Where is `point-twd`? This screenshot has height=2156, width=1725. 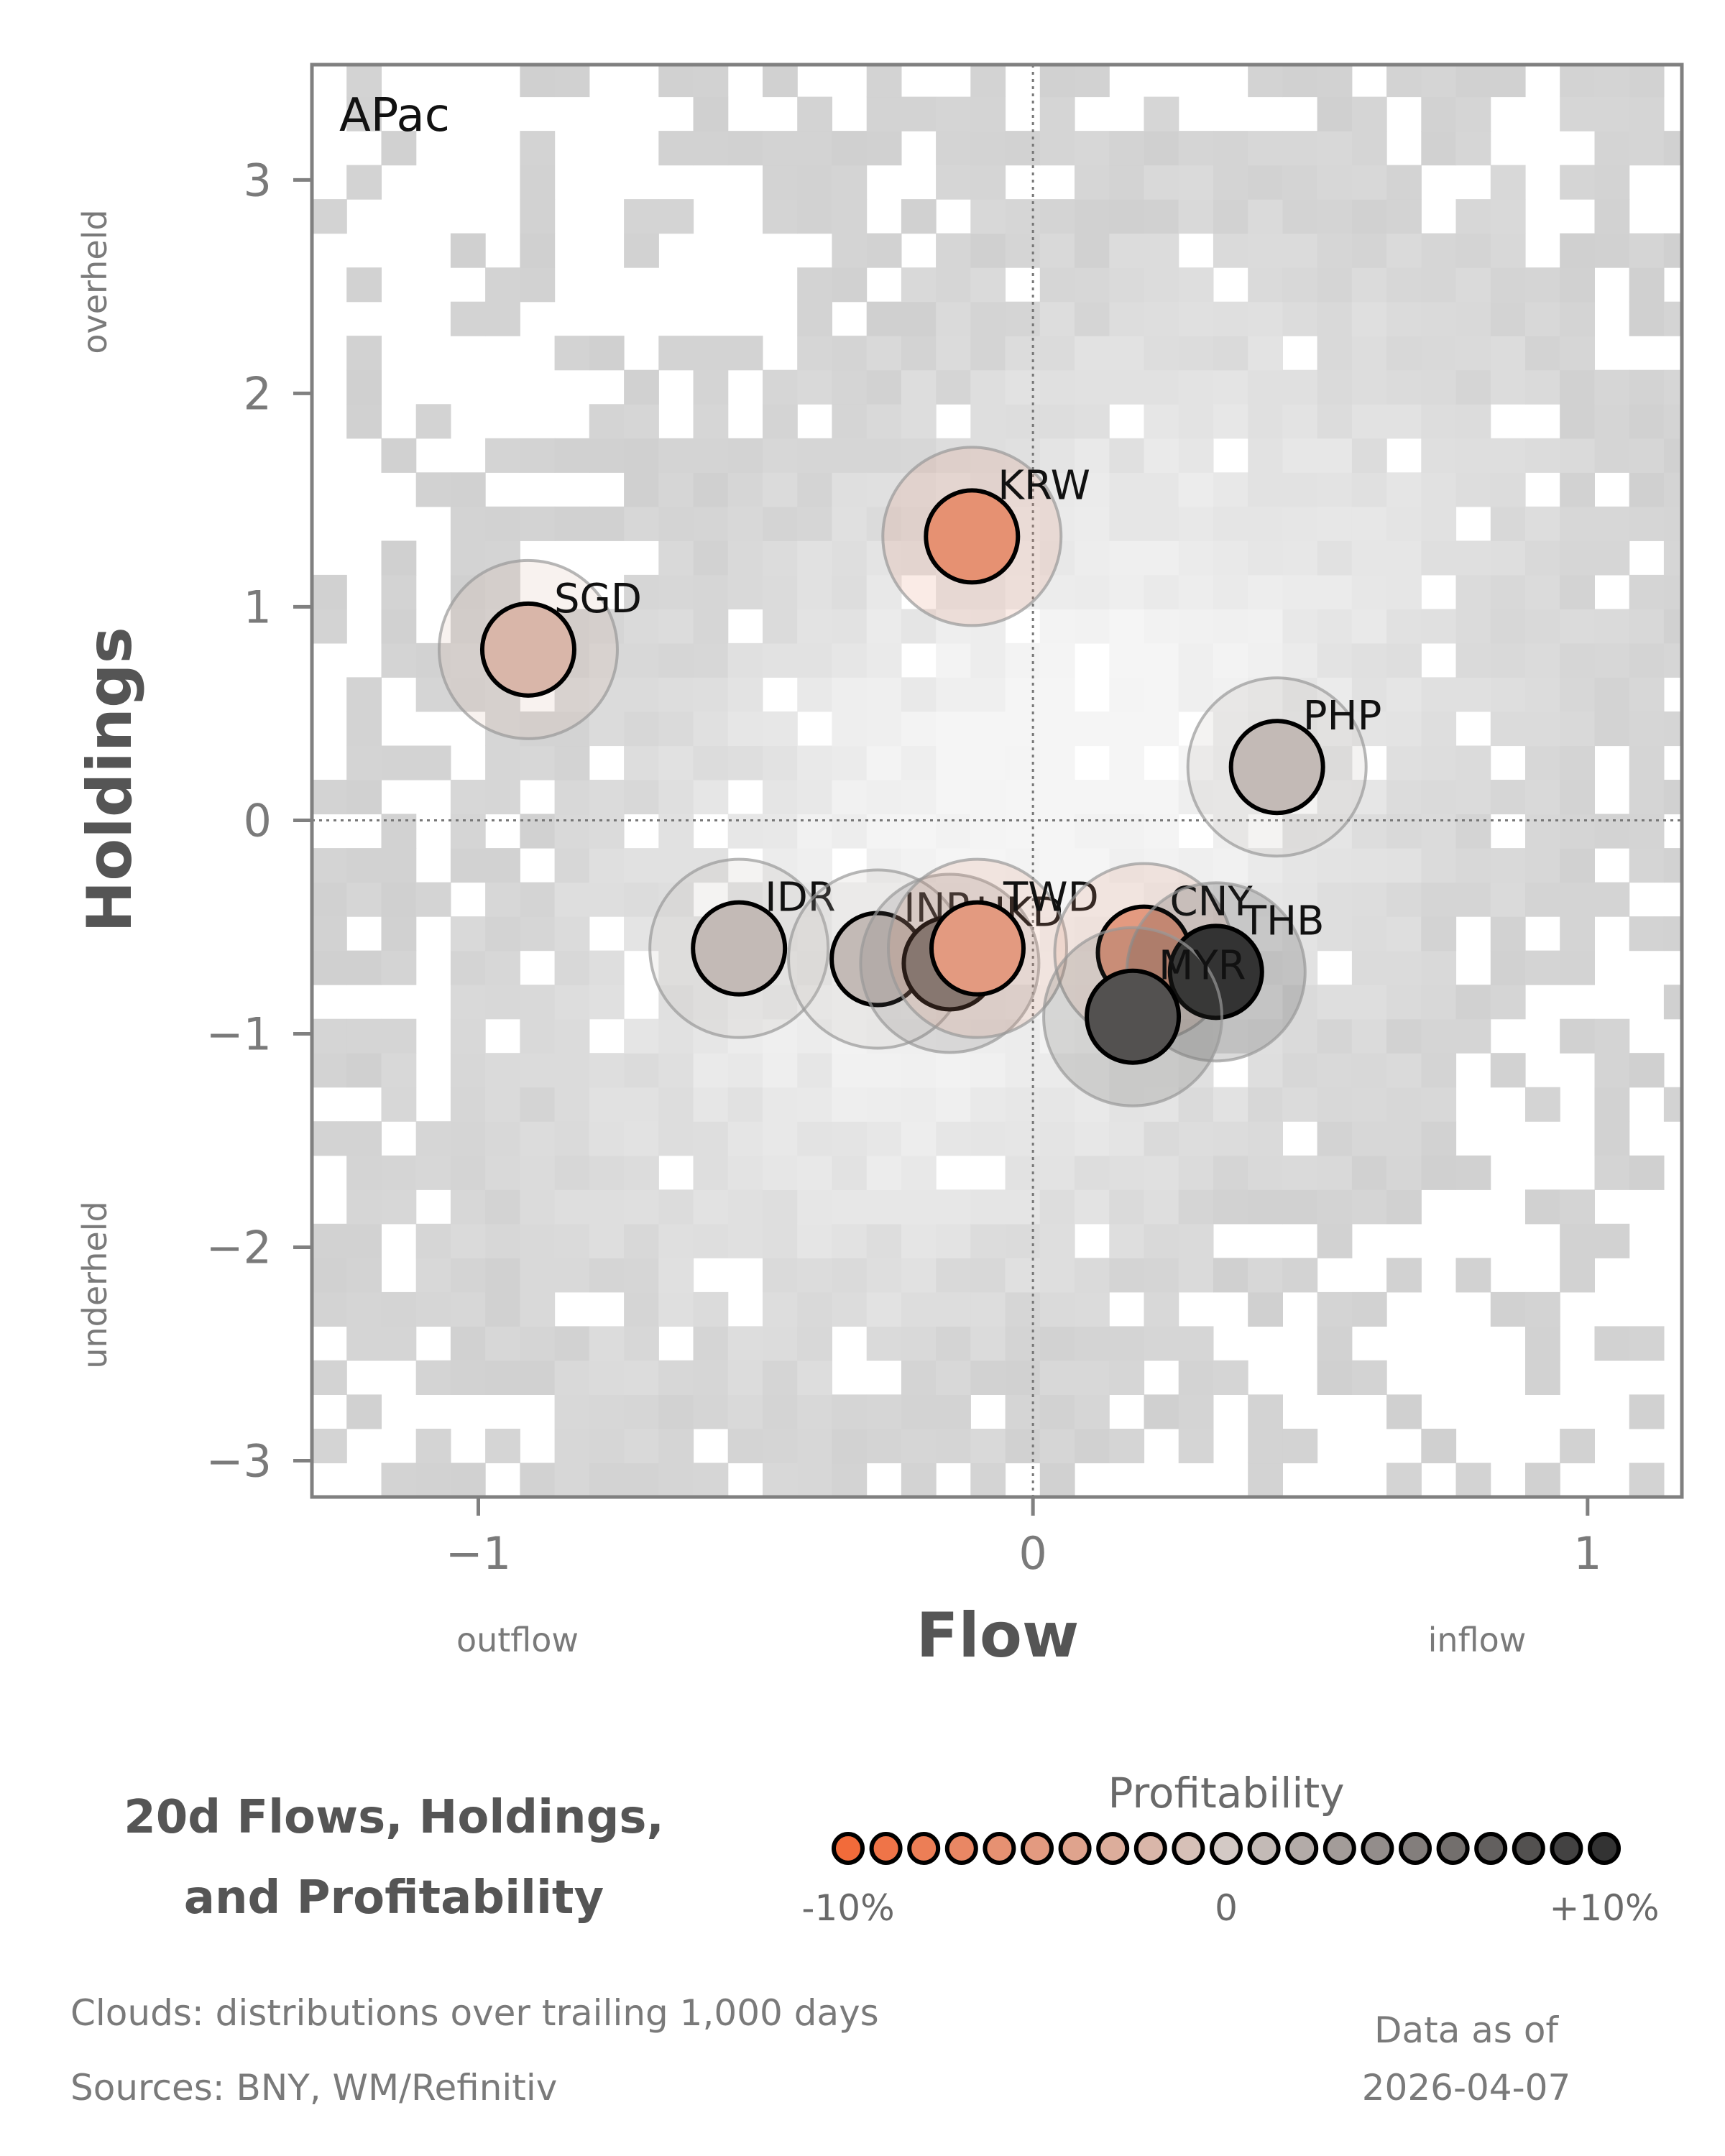 point-twd is located at coordinates (977, 948).